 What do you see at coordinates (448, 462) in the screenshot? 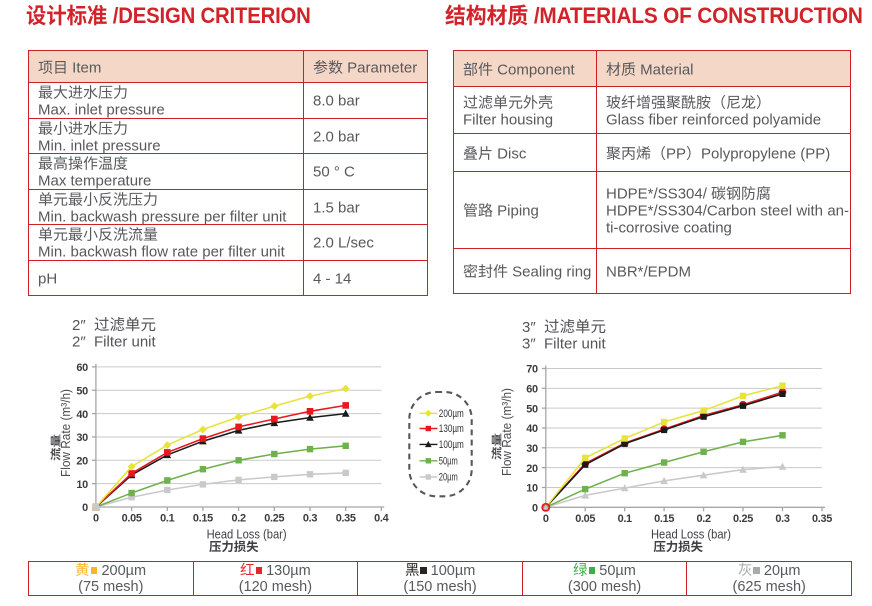
I see `svg-text: 50µm` at bounding box center [448, 462].